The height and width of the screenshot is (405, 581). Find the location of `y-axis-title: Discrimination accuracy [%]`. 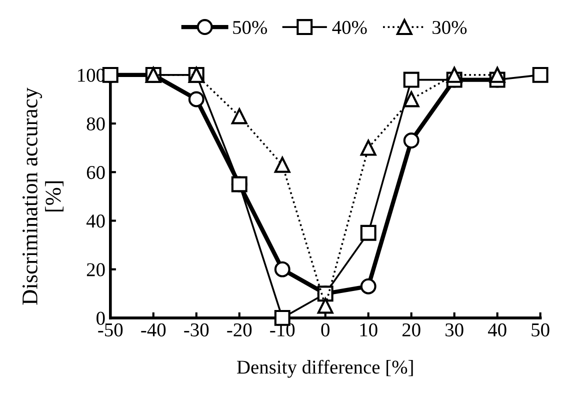

y-axis-title: Discrimination accuracy [%] is located at coordinates (43, 196).